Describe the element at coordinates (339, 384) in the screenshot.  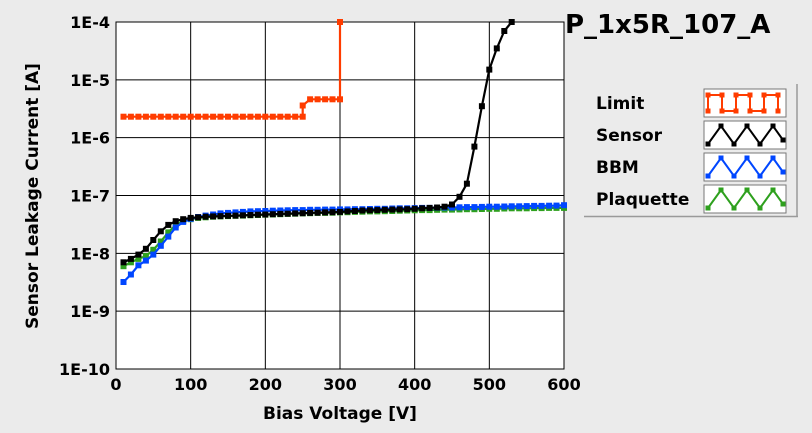
I see `x-tick-label: 300` at that location.